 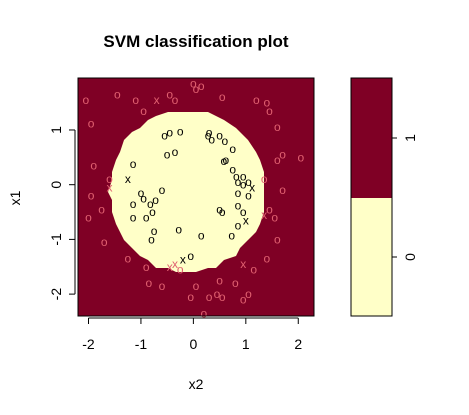 I want to click on y-tick-label: 1, so click(x=56, y=130).